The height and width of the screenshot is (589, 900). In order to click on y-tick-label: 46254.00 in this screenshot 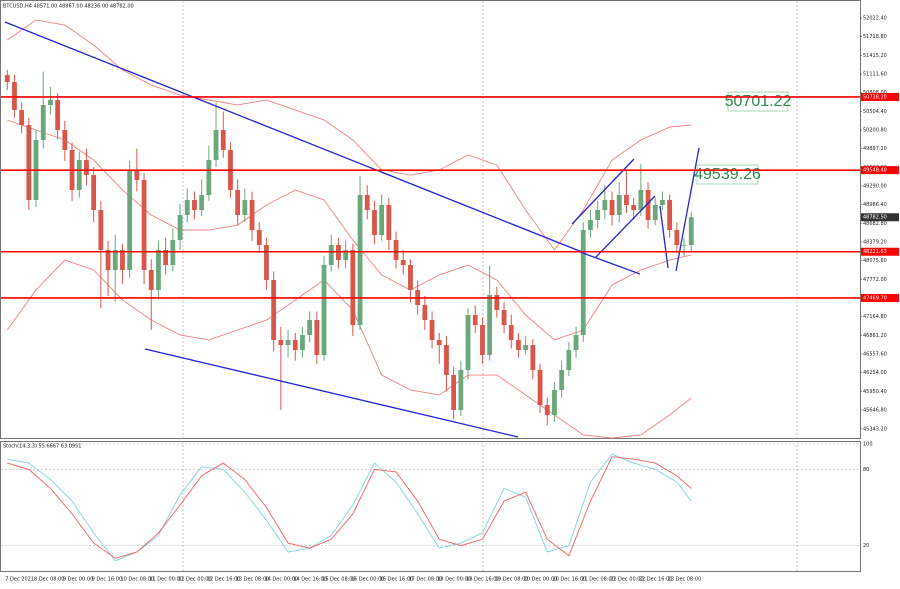, I will do `click(875, 373)`.